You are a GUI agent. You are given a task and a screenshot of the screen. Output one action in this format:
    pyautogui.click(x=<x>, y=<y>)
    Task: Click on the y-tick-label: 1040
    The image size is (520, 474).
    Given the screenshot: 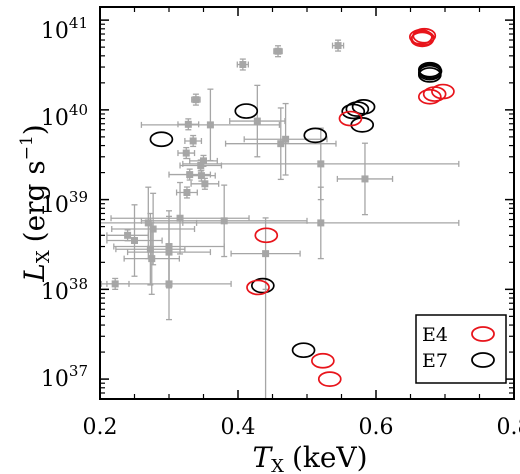 What is the action you would take?
    pyautogui.click(x=64, y=116)
    